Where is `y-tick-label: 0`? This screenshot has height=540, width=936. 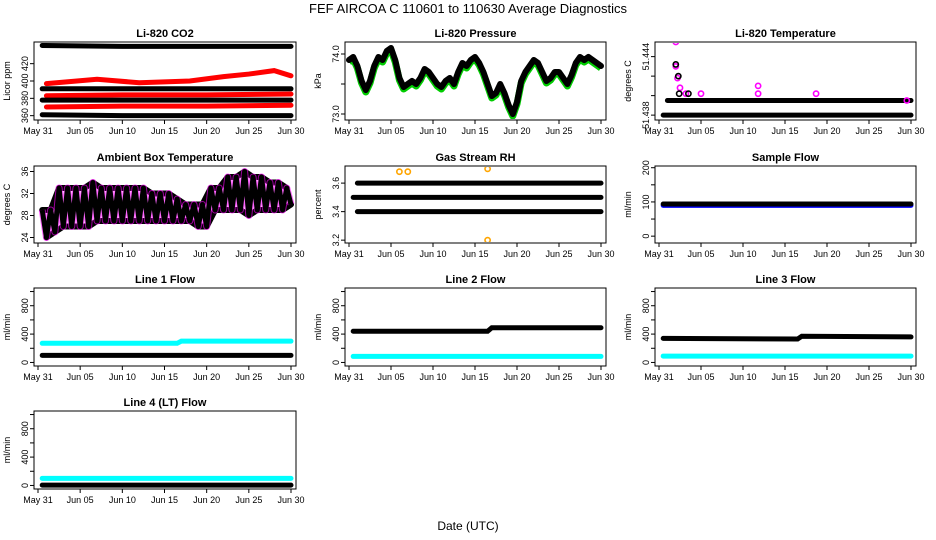
y-tick-label: 0 is located at coordinates (336, 362).